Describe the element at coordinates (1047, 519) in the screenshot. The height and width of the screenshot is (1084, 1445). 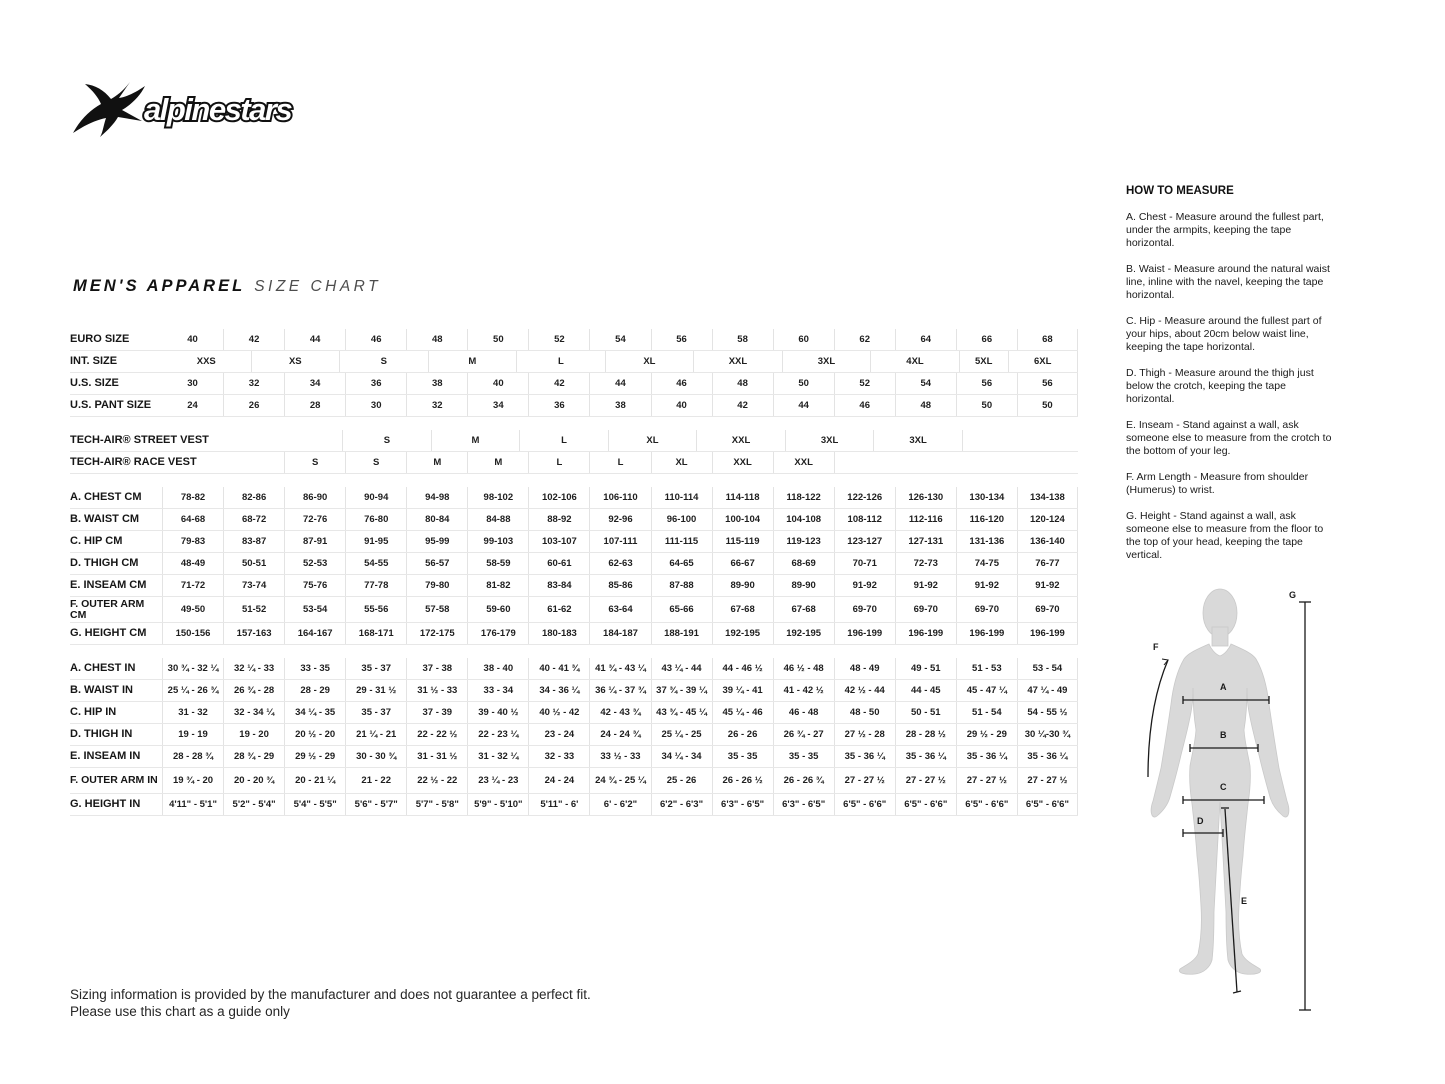
I see `size-cell: 120-124` at that location.